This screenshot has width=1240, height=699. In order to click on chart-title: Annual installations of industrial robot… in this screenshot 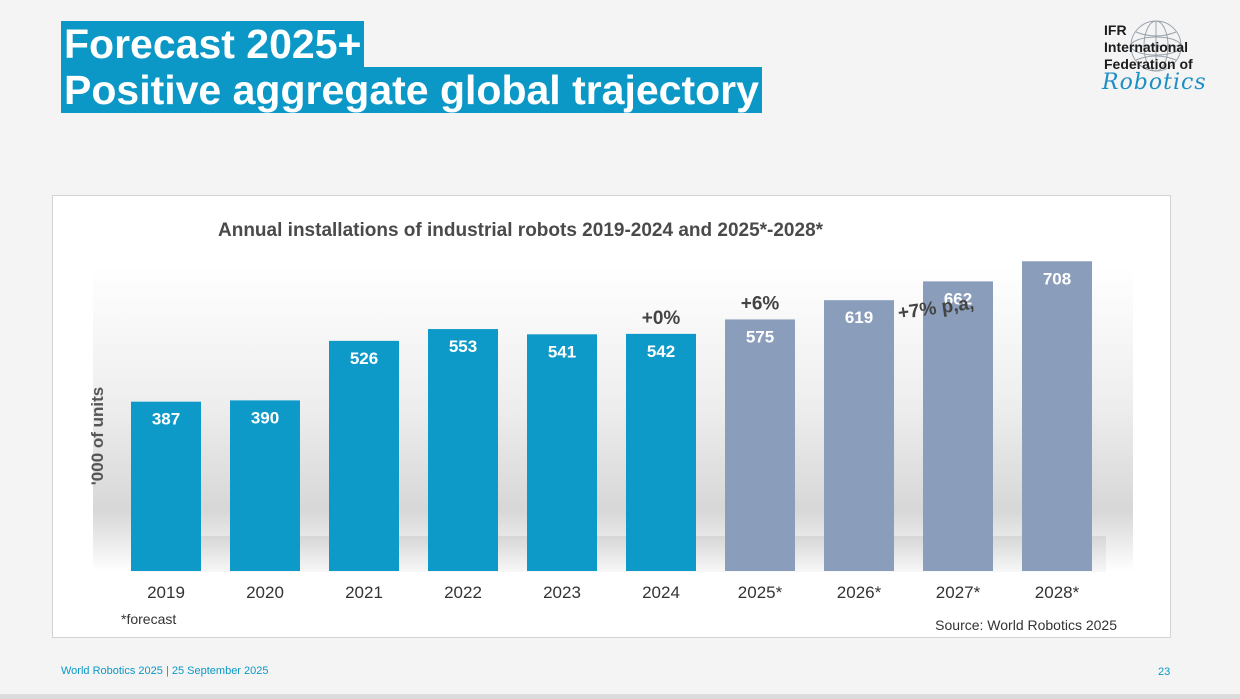, I will do `click(521, 230)`.